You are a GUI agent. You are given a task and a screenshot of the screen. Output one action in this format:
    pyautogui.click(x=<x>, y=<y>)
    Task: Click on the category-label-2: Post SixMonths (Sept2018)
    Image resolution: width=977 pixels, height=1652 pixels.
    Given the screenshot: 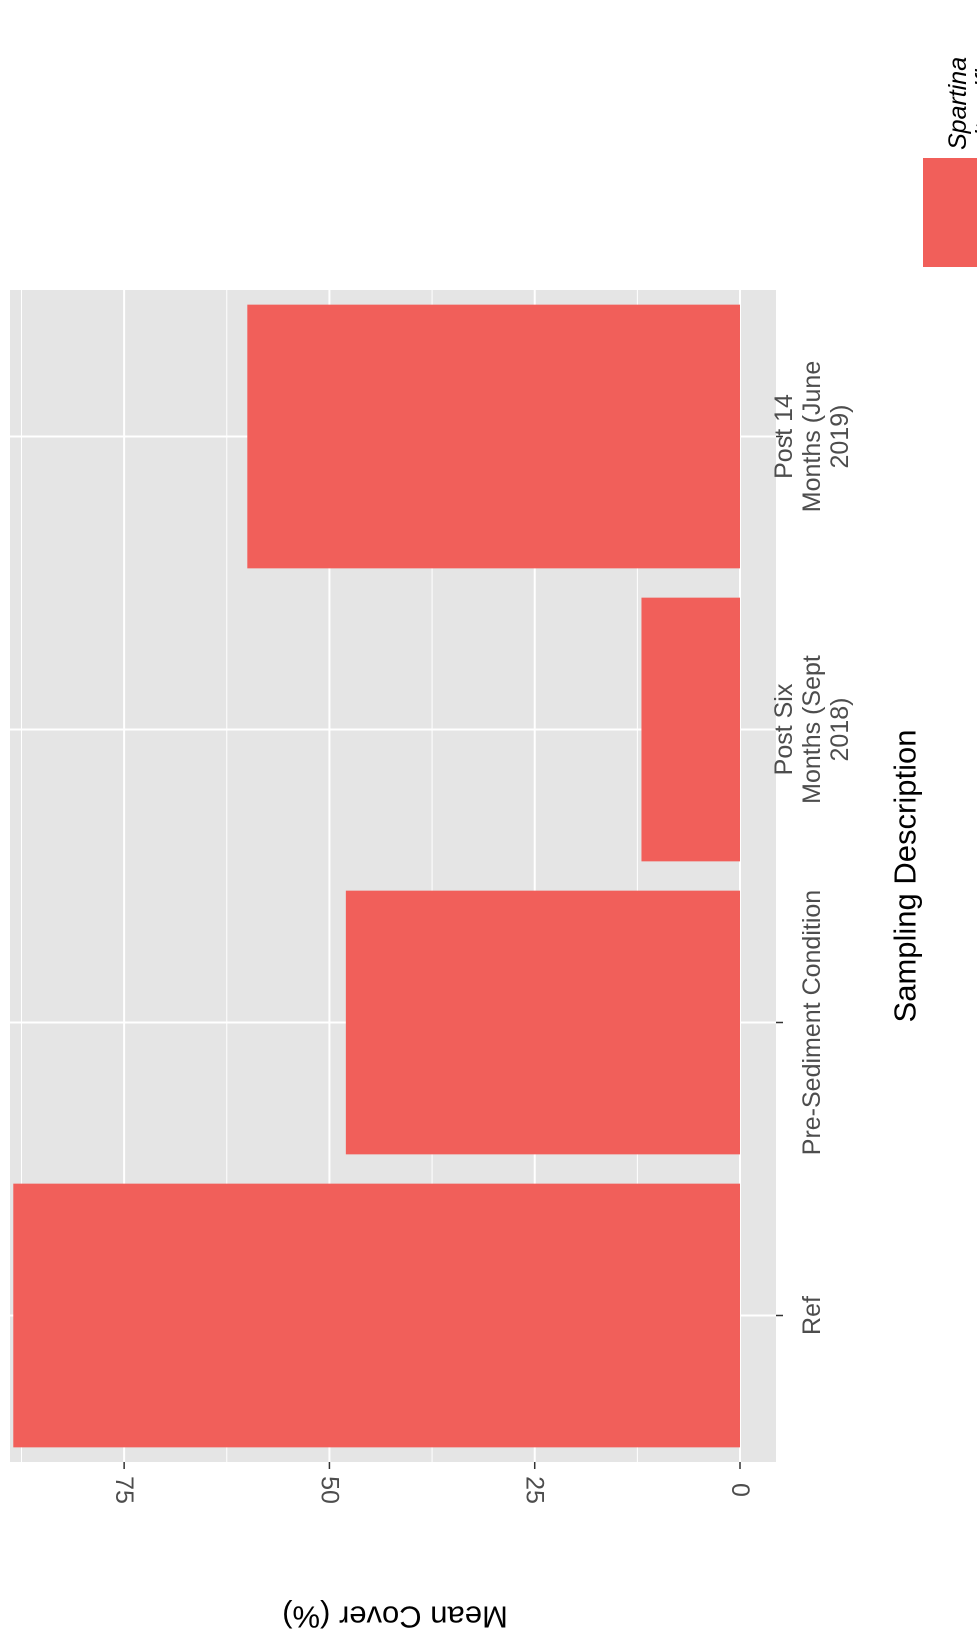 What is the action you would take?
    pyautogui.click(x=812, y=729)
    